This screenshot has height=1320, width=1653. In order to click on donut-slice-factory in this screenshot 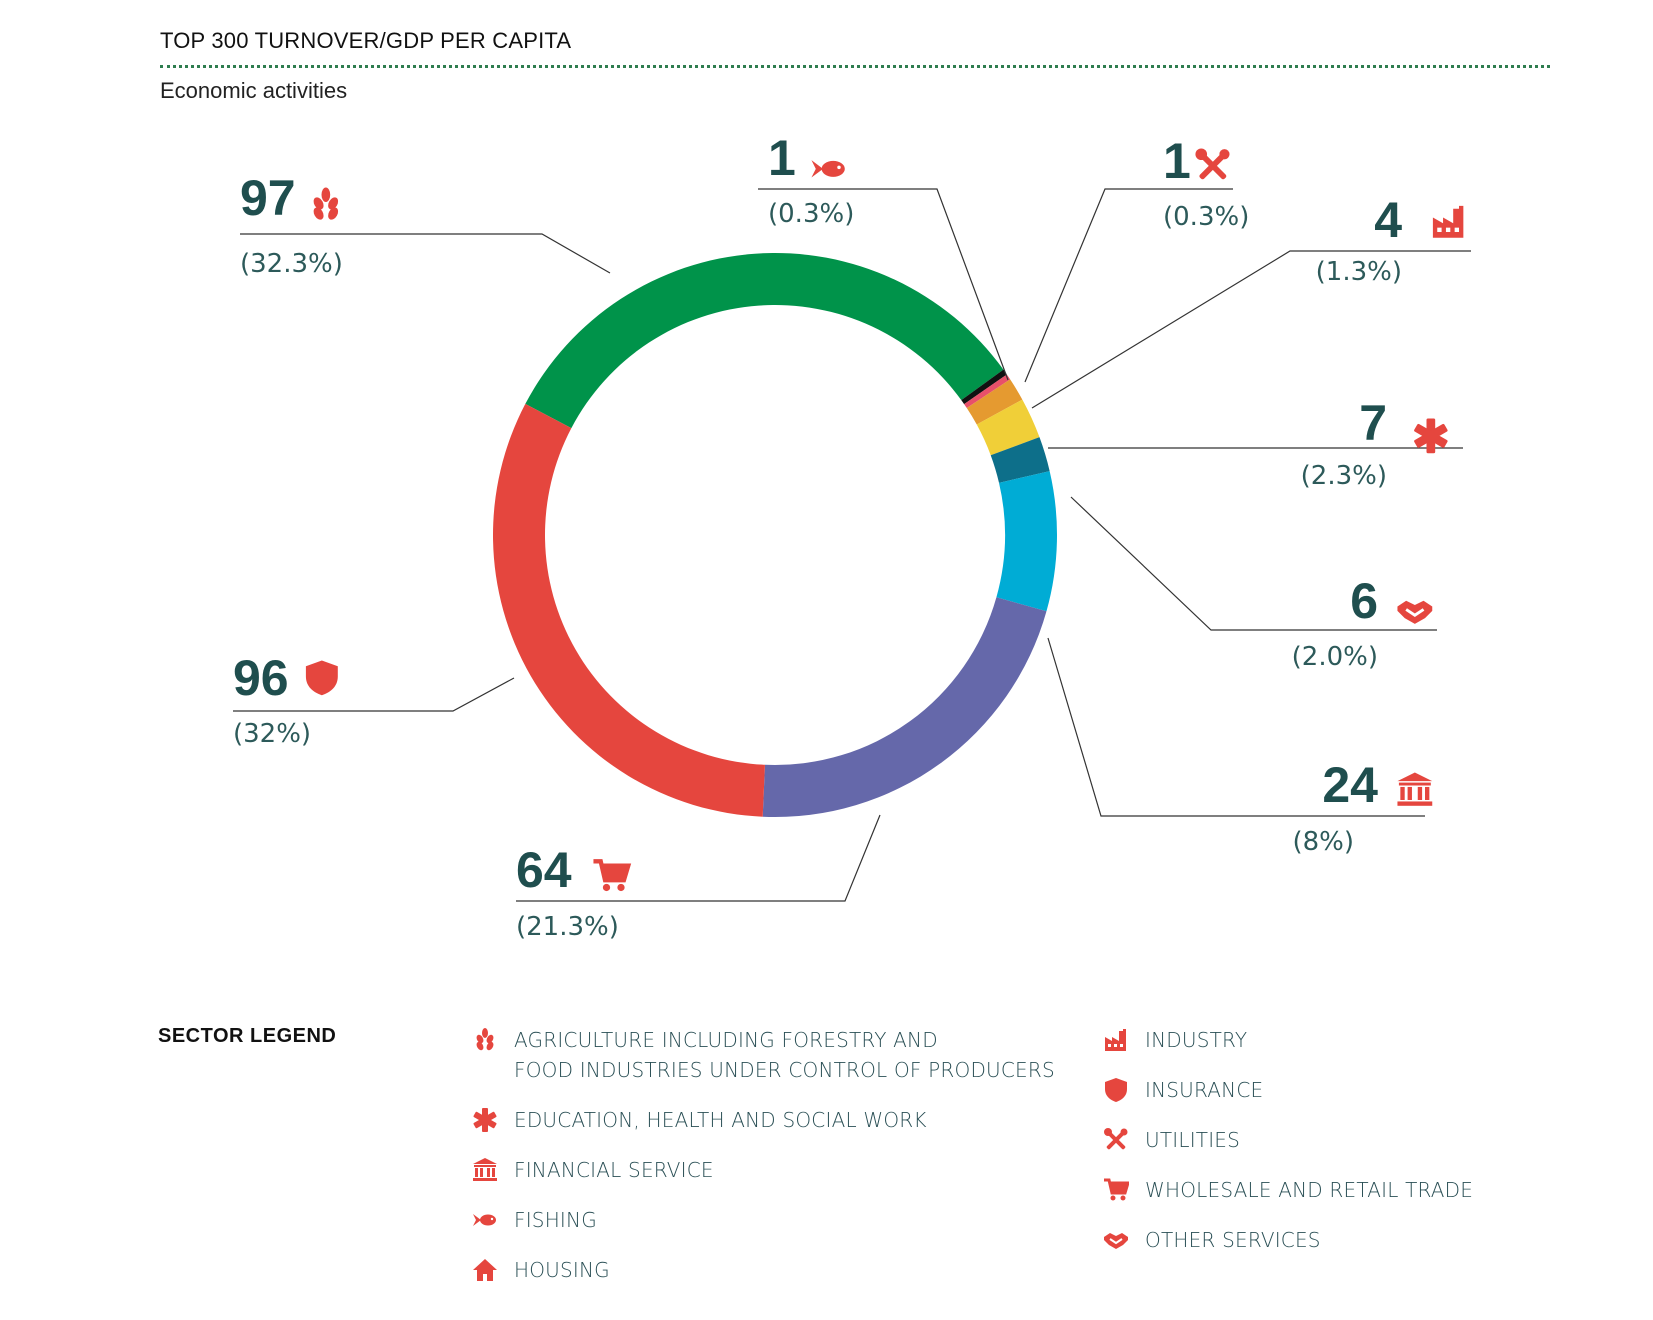, I will do `click(994, 402)`.